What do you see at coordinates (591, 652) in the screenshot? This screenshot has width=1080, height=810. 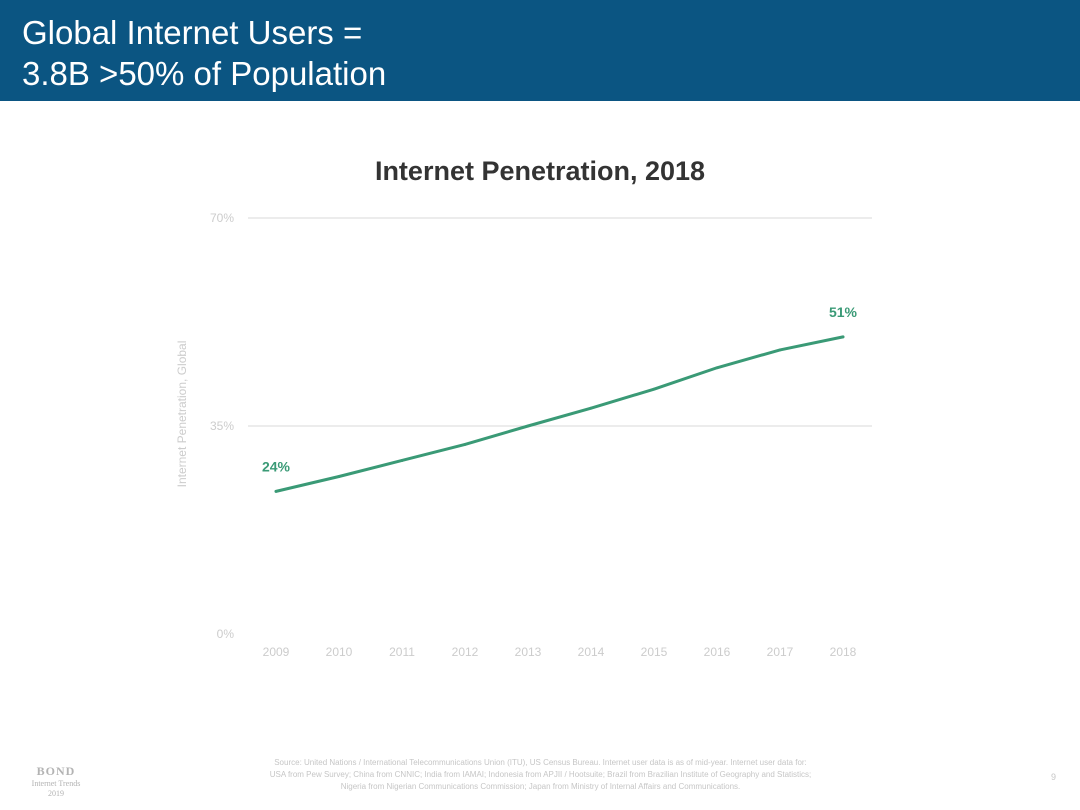 I see `x-tick-label: 2014` at bounding box center [591, 652].